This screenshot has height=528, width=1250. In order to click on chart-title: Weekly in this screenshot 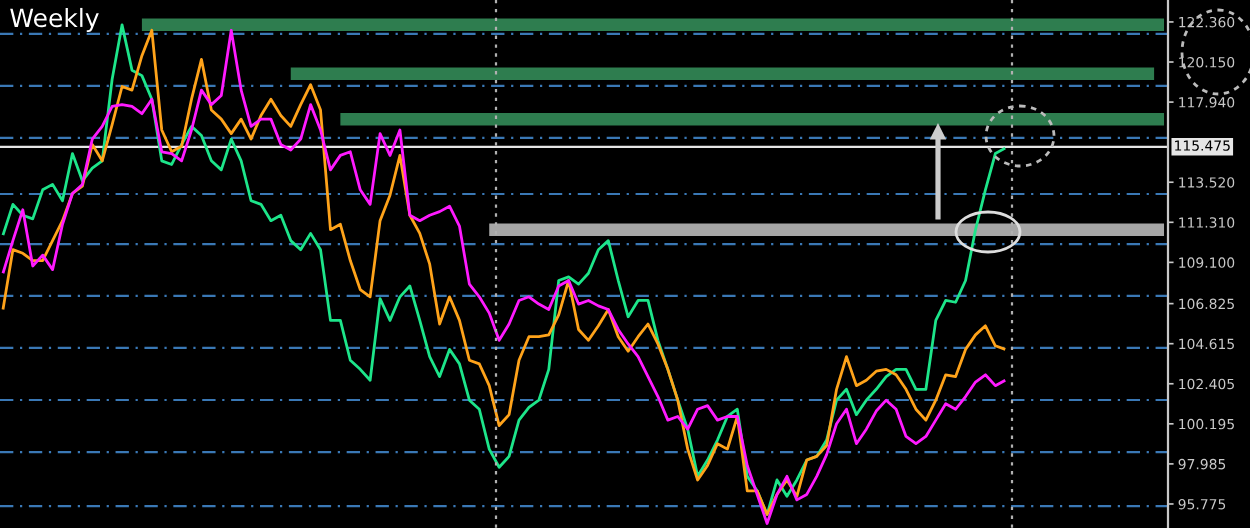, I will do `click(54, 20)`.